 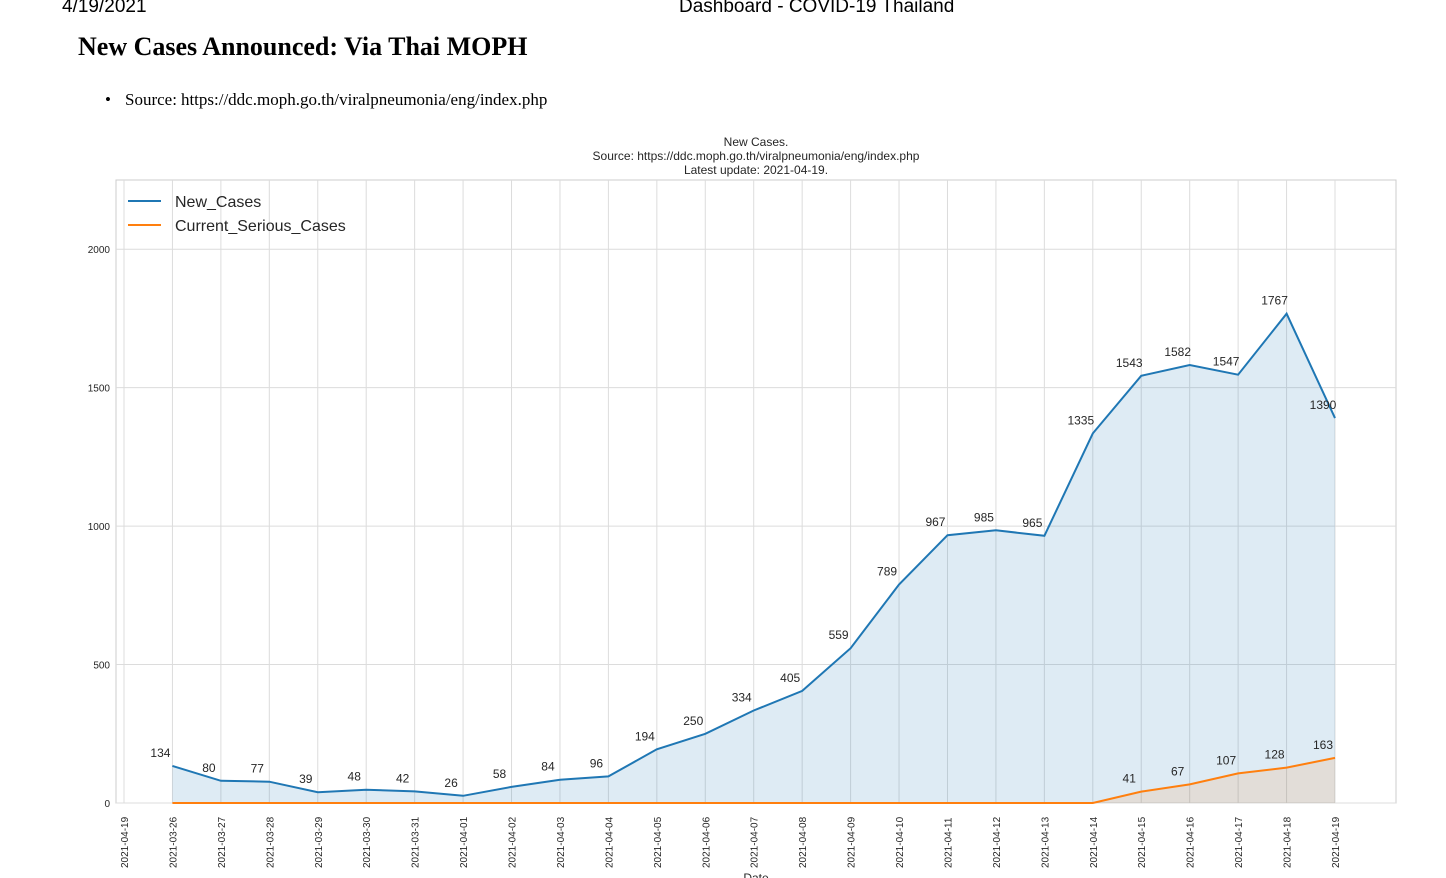 I want to click on data-label: 250, so click(x=693, y=721).